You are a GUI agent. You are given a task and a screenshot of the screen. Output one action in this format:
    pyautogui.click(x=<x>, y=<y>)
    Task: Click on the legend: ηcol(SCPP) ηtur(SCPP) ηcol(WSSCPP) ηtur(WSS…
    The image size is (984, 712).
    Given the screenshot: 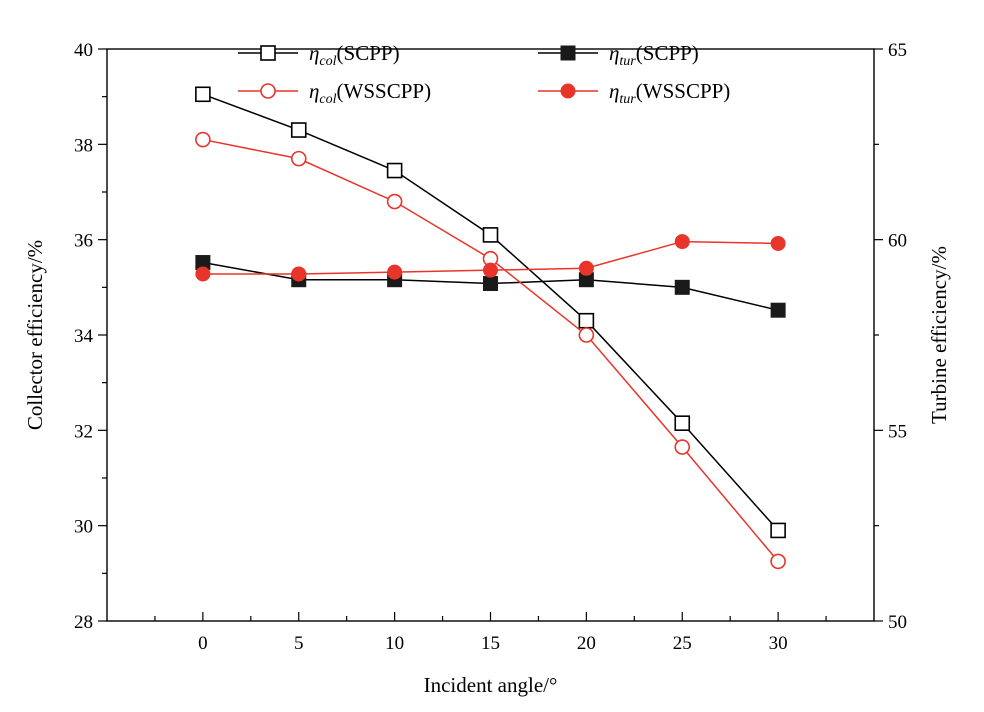 What is the action you would take?
    pyautogui.click(x=484, y=74)
    